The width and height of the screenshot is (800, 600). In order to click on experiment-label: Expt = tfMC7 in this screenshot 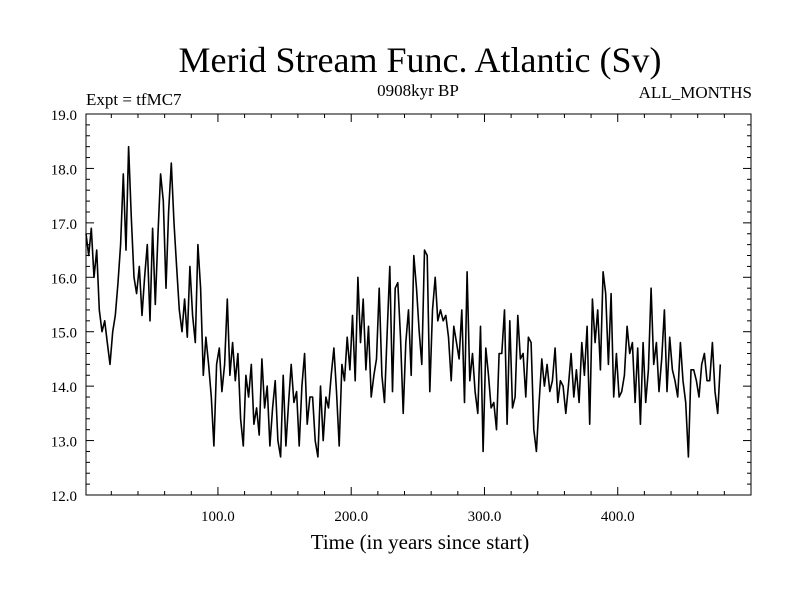, I will do `click(134, 99)`.